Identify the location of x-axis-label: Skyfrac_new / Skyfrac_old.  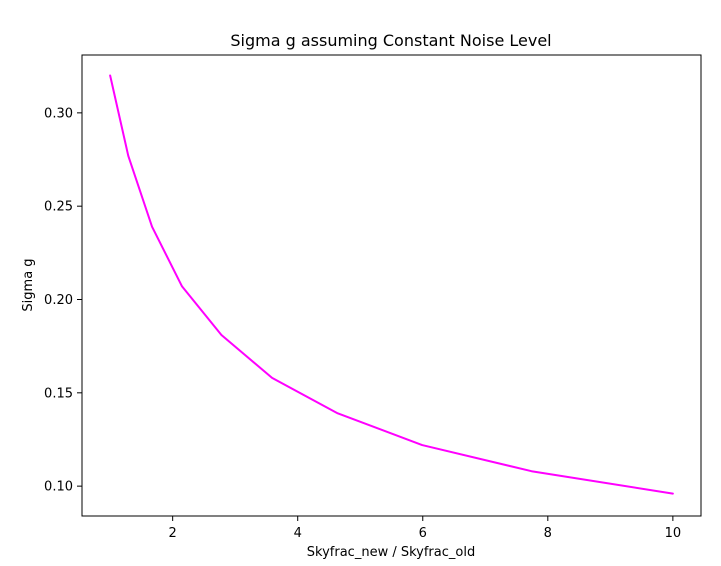
(391, 552).